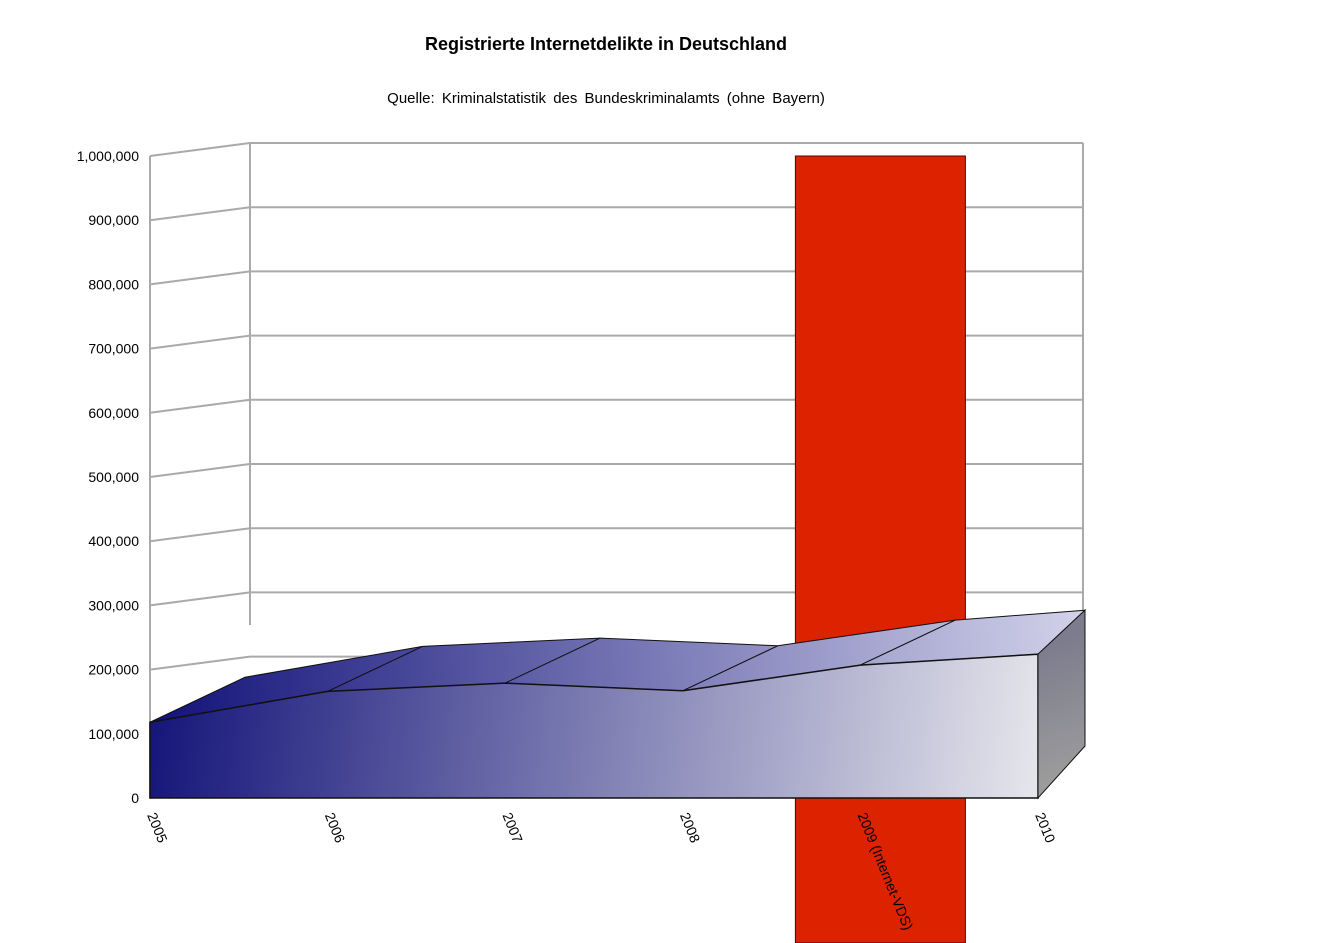 The height and width of the screenshot is (943, 1333). Describe the element at coordinates (335, 827) in the screenshot. I see `x-tick-label: 2006` at that location.